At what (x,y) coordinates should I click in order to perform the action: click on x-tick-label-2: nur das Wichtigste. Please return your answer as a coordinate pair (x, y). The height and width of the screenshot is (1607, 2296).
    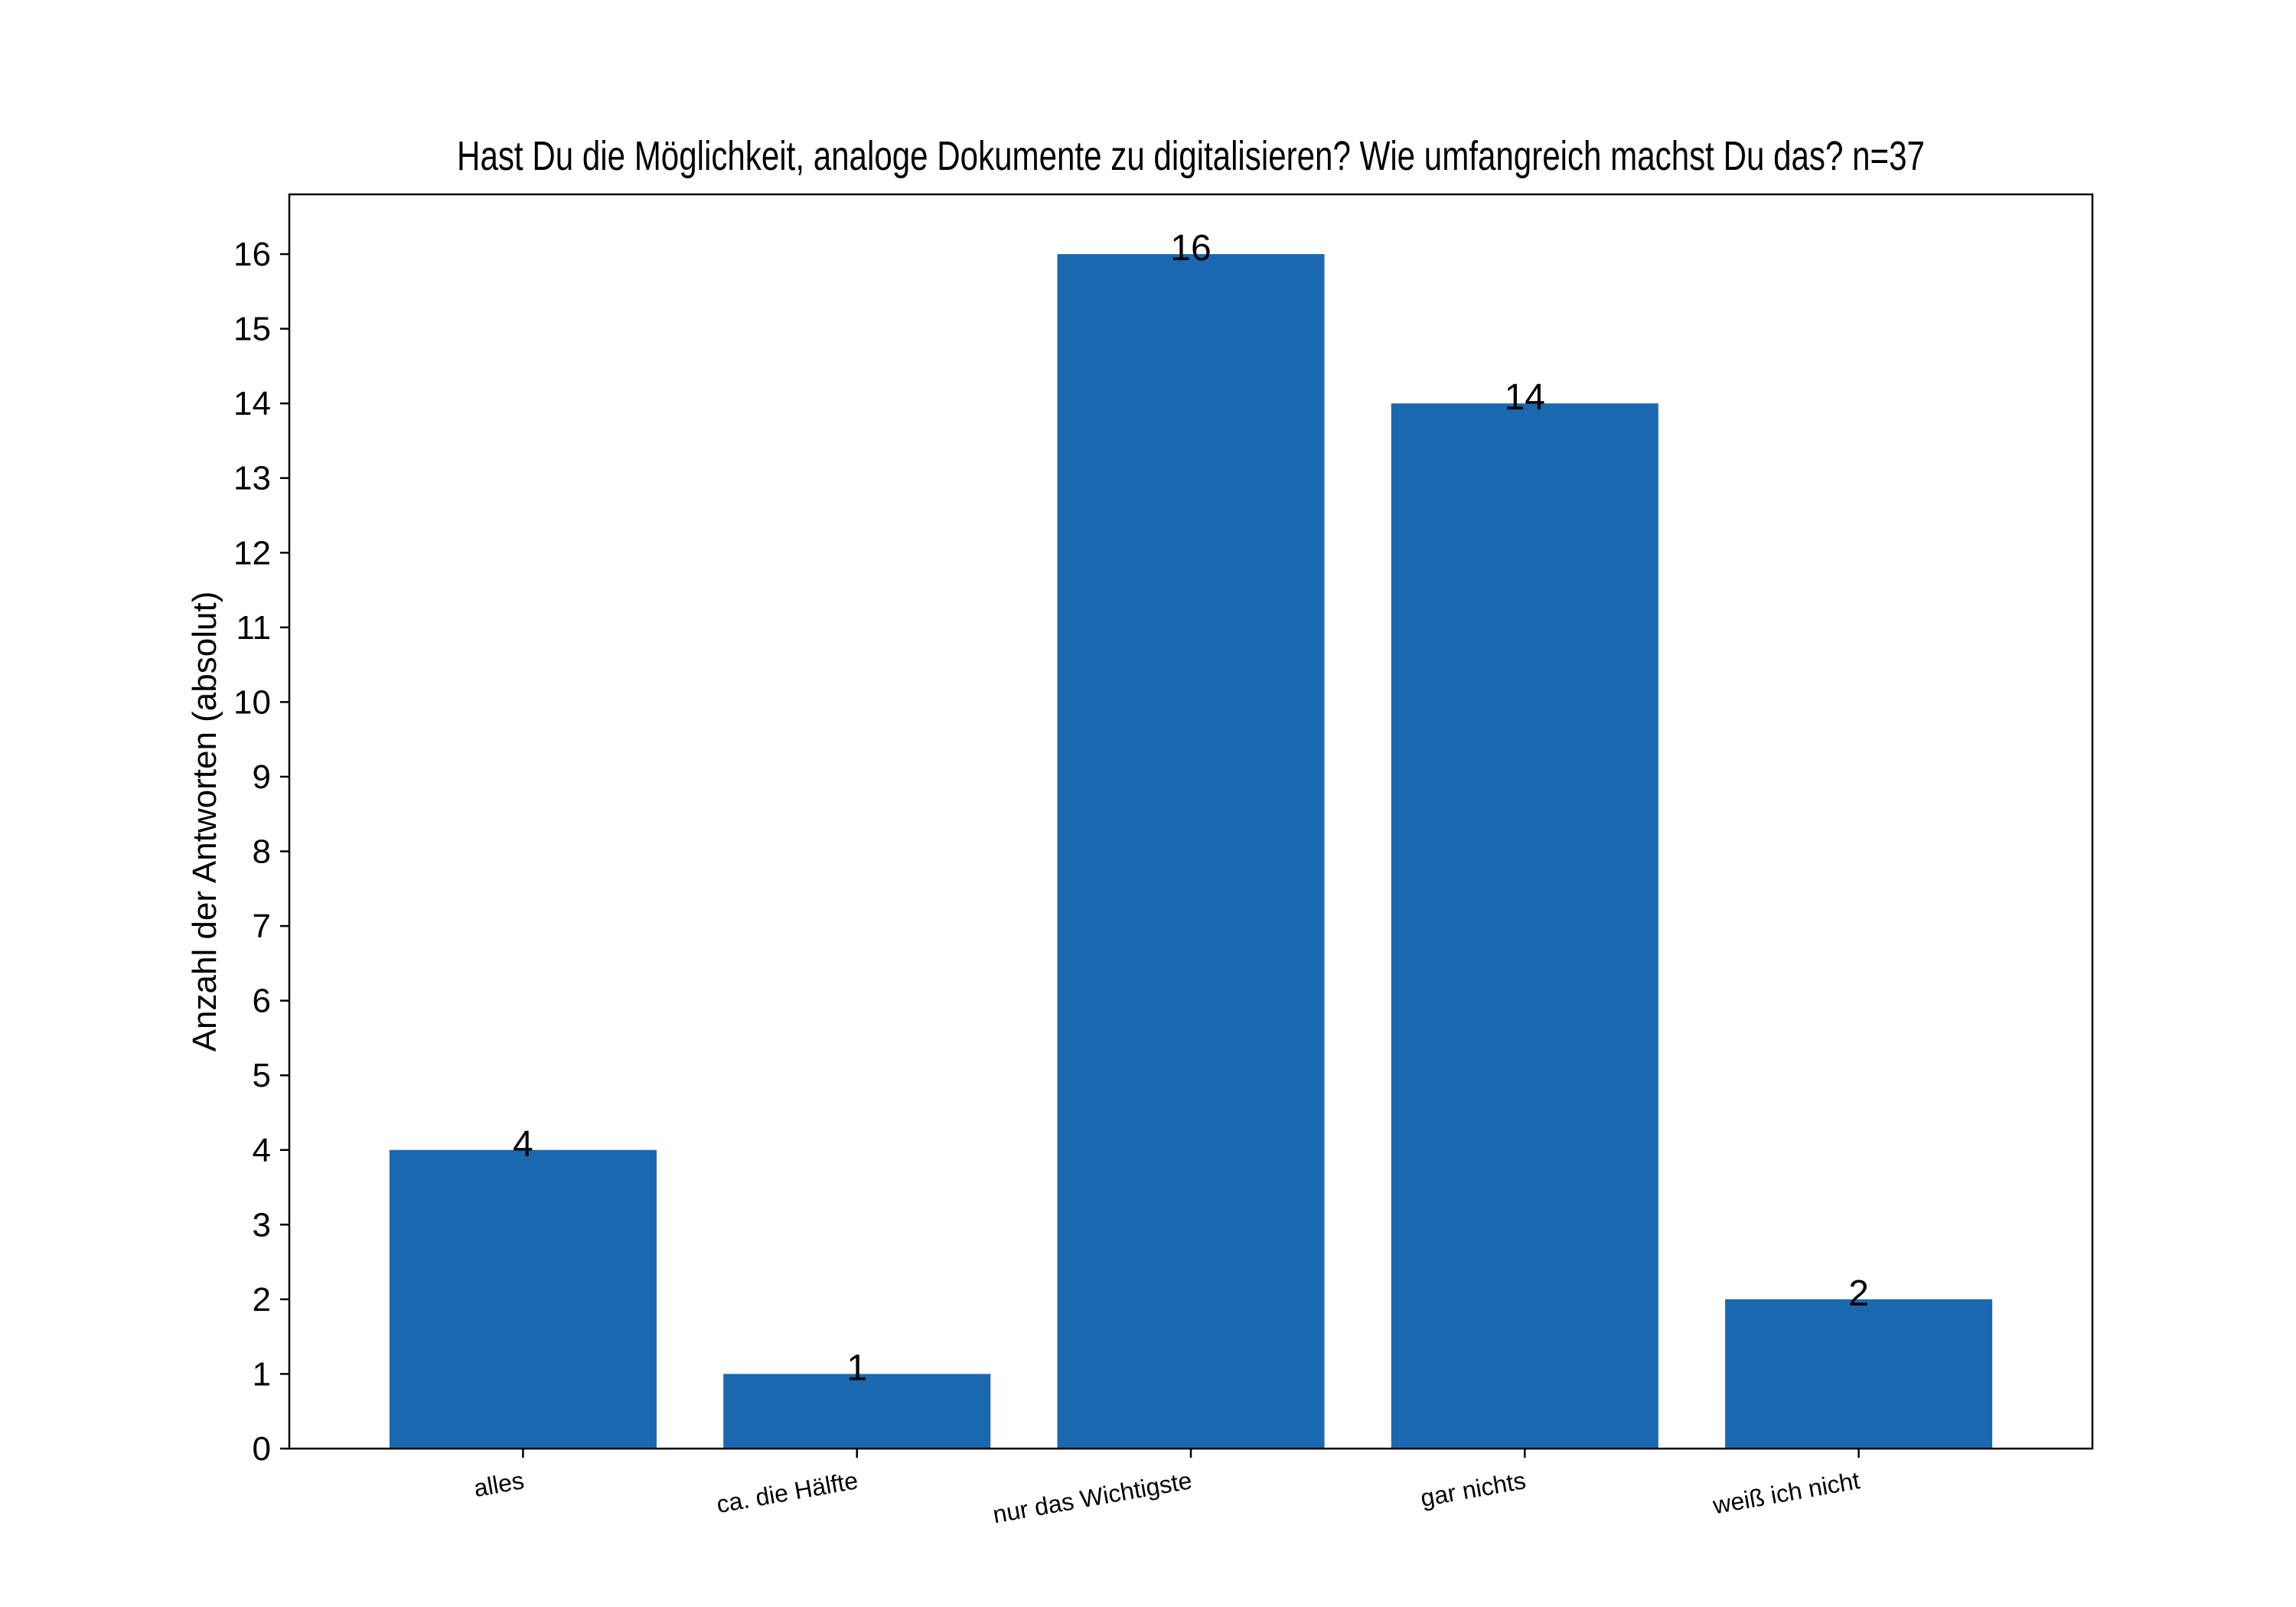
    Looking at the image, I should click on (1092, 1497).